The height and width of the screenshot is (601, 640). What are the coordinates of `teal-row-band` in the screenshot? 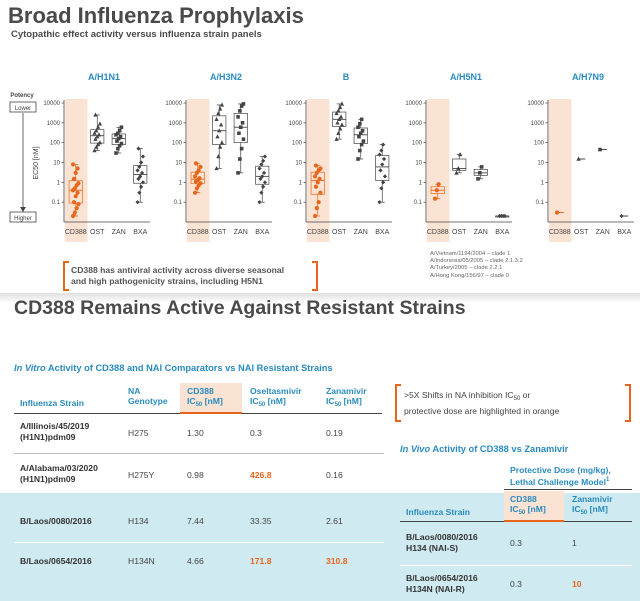 It's located at (192, 547).